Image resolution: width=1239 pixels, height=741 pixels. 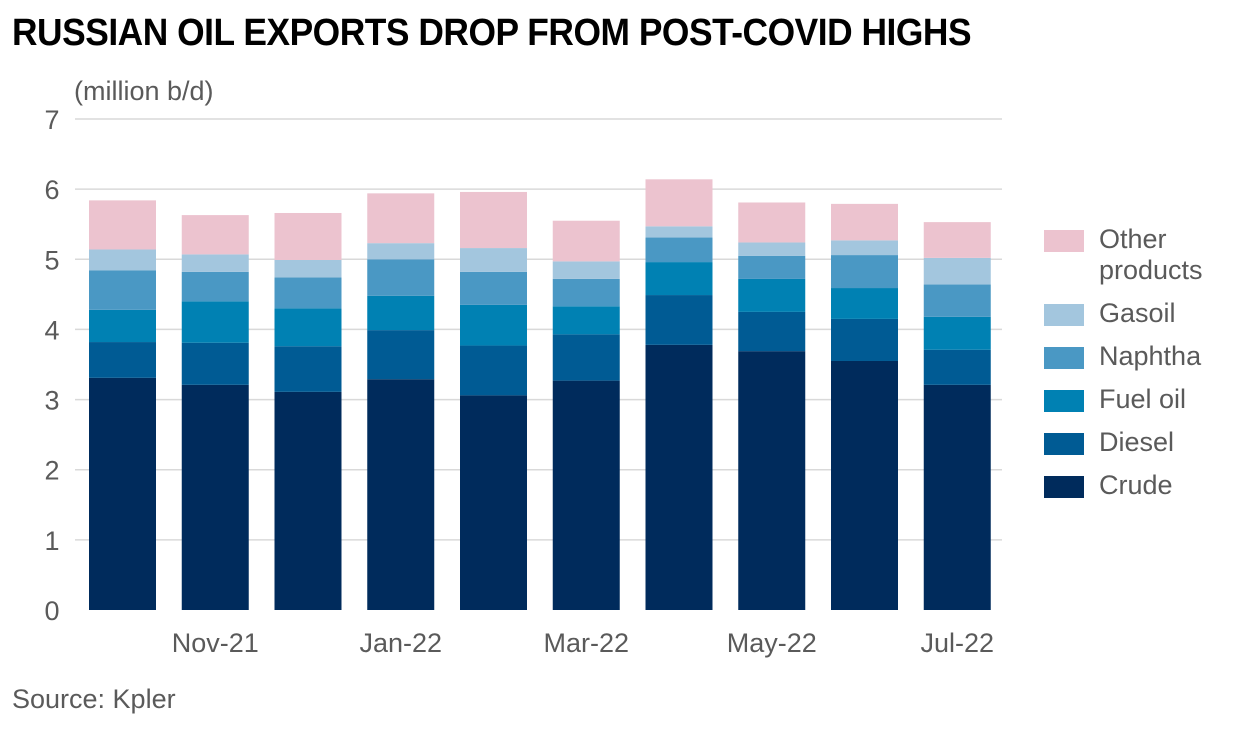 What do you see at coordinates (1150, 356) in the screenshot?
I see `legend-label: Naphtha` at bounding box center [1150, 356].